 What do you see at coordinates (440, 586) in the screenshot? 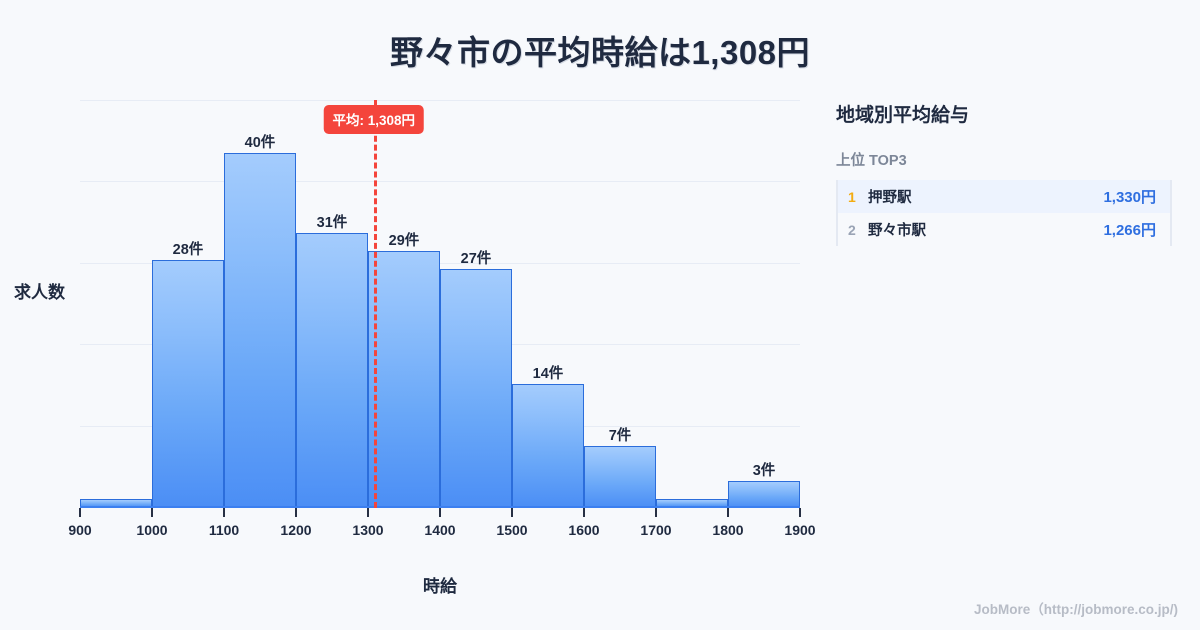
I see `x-axis-title: 時給` at bounding box center [440, 586].